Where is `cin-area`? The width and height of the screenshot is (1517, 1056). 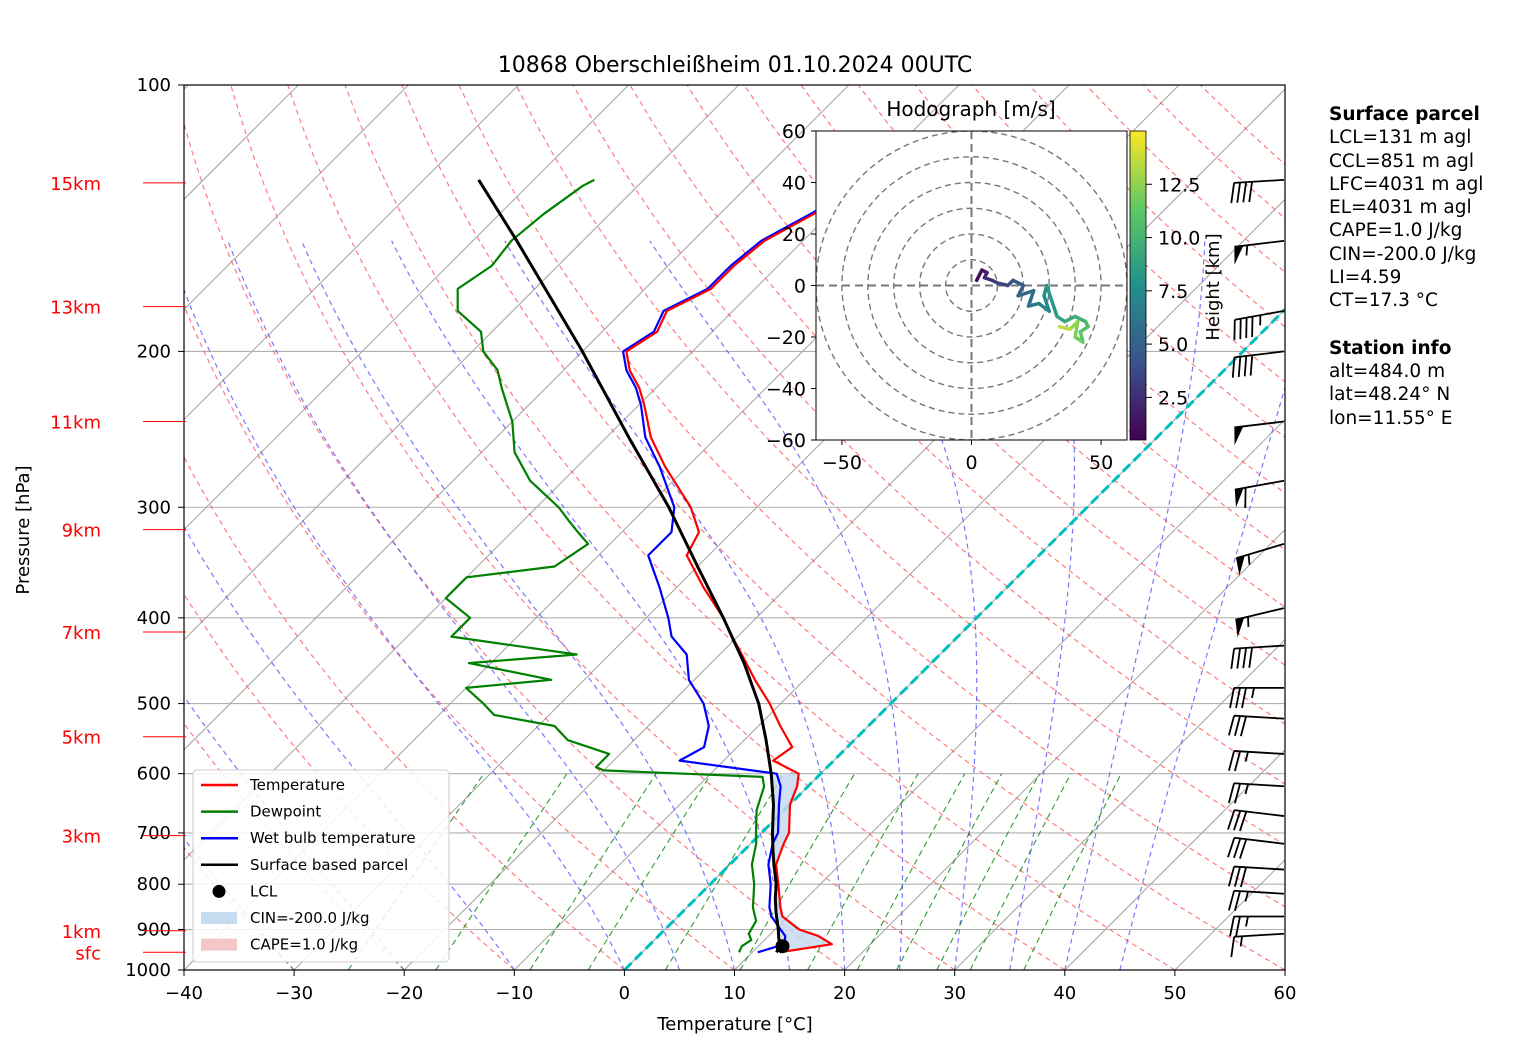
cin-area is located at coordinates (801, 863).